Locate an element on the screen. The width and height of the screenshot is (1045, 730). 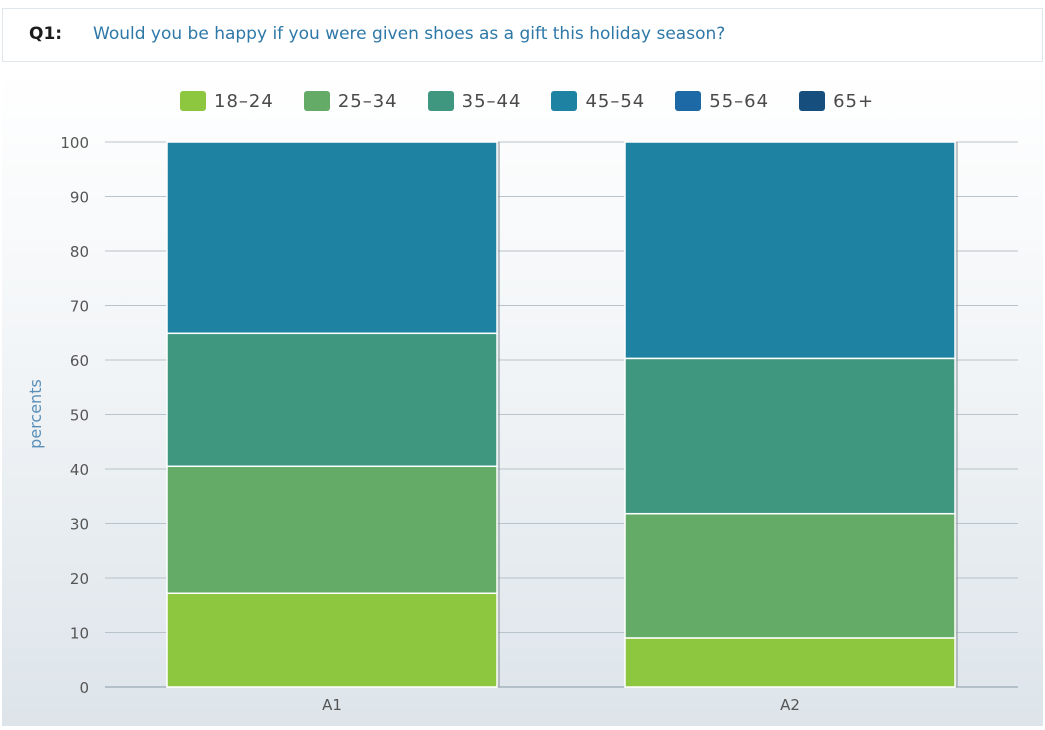
legend-item-55-64: 55–64 is located at coordinates (722, 101).